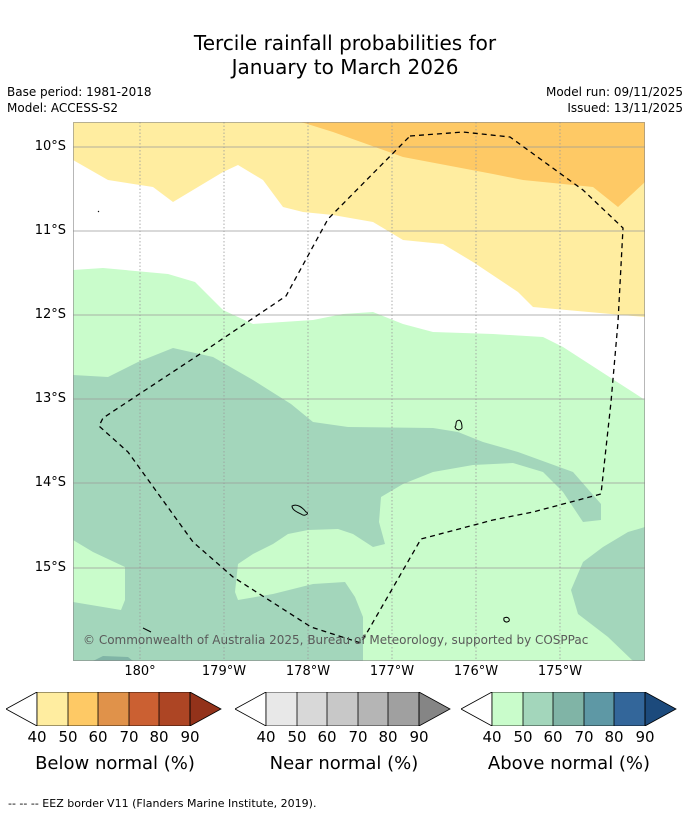  Describe the element at coordinates (113, 658) in the screenshot. I see `above-normal-60-dot` at that location.